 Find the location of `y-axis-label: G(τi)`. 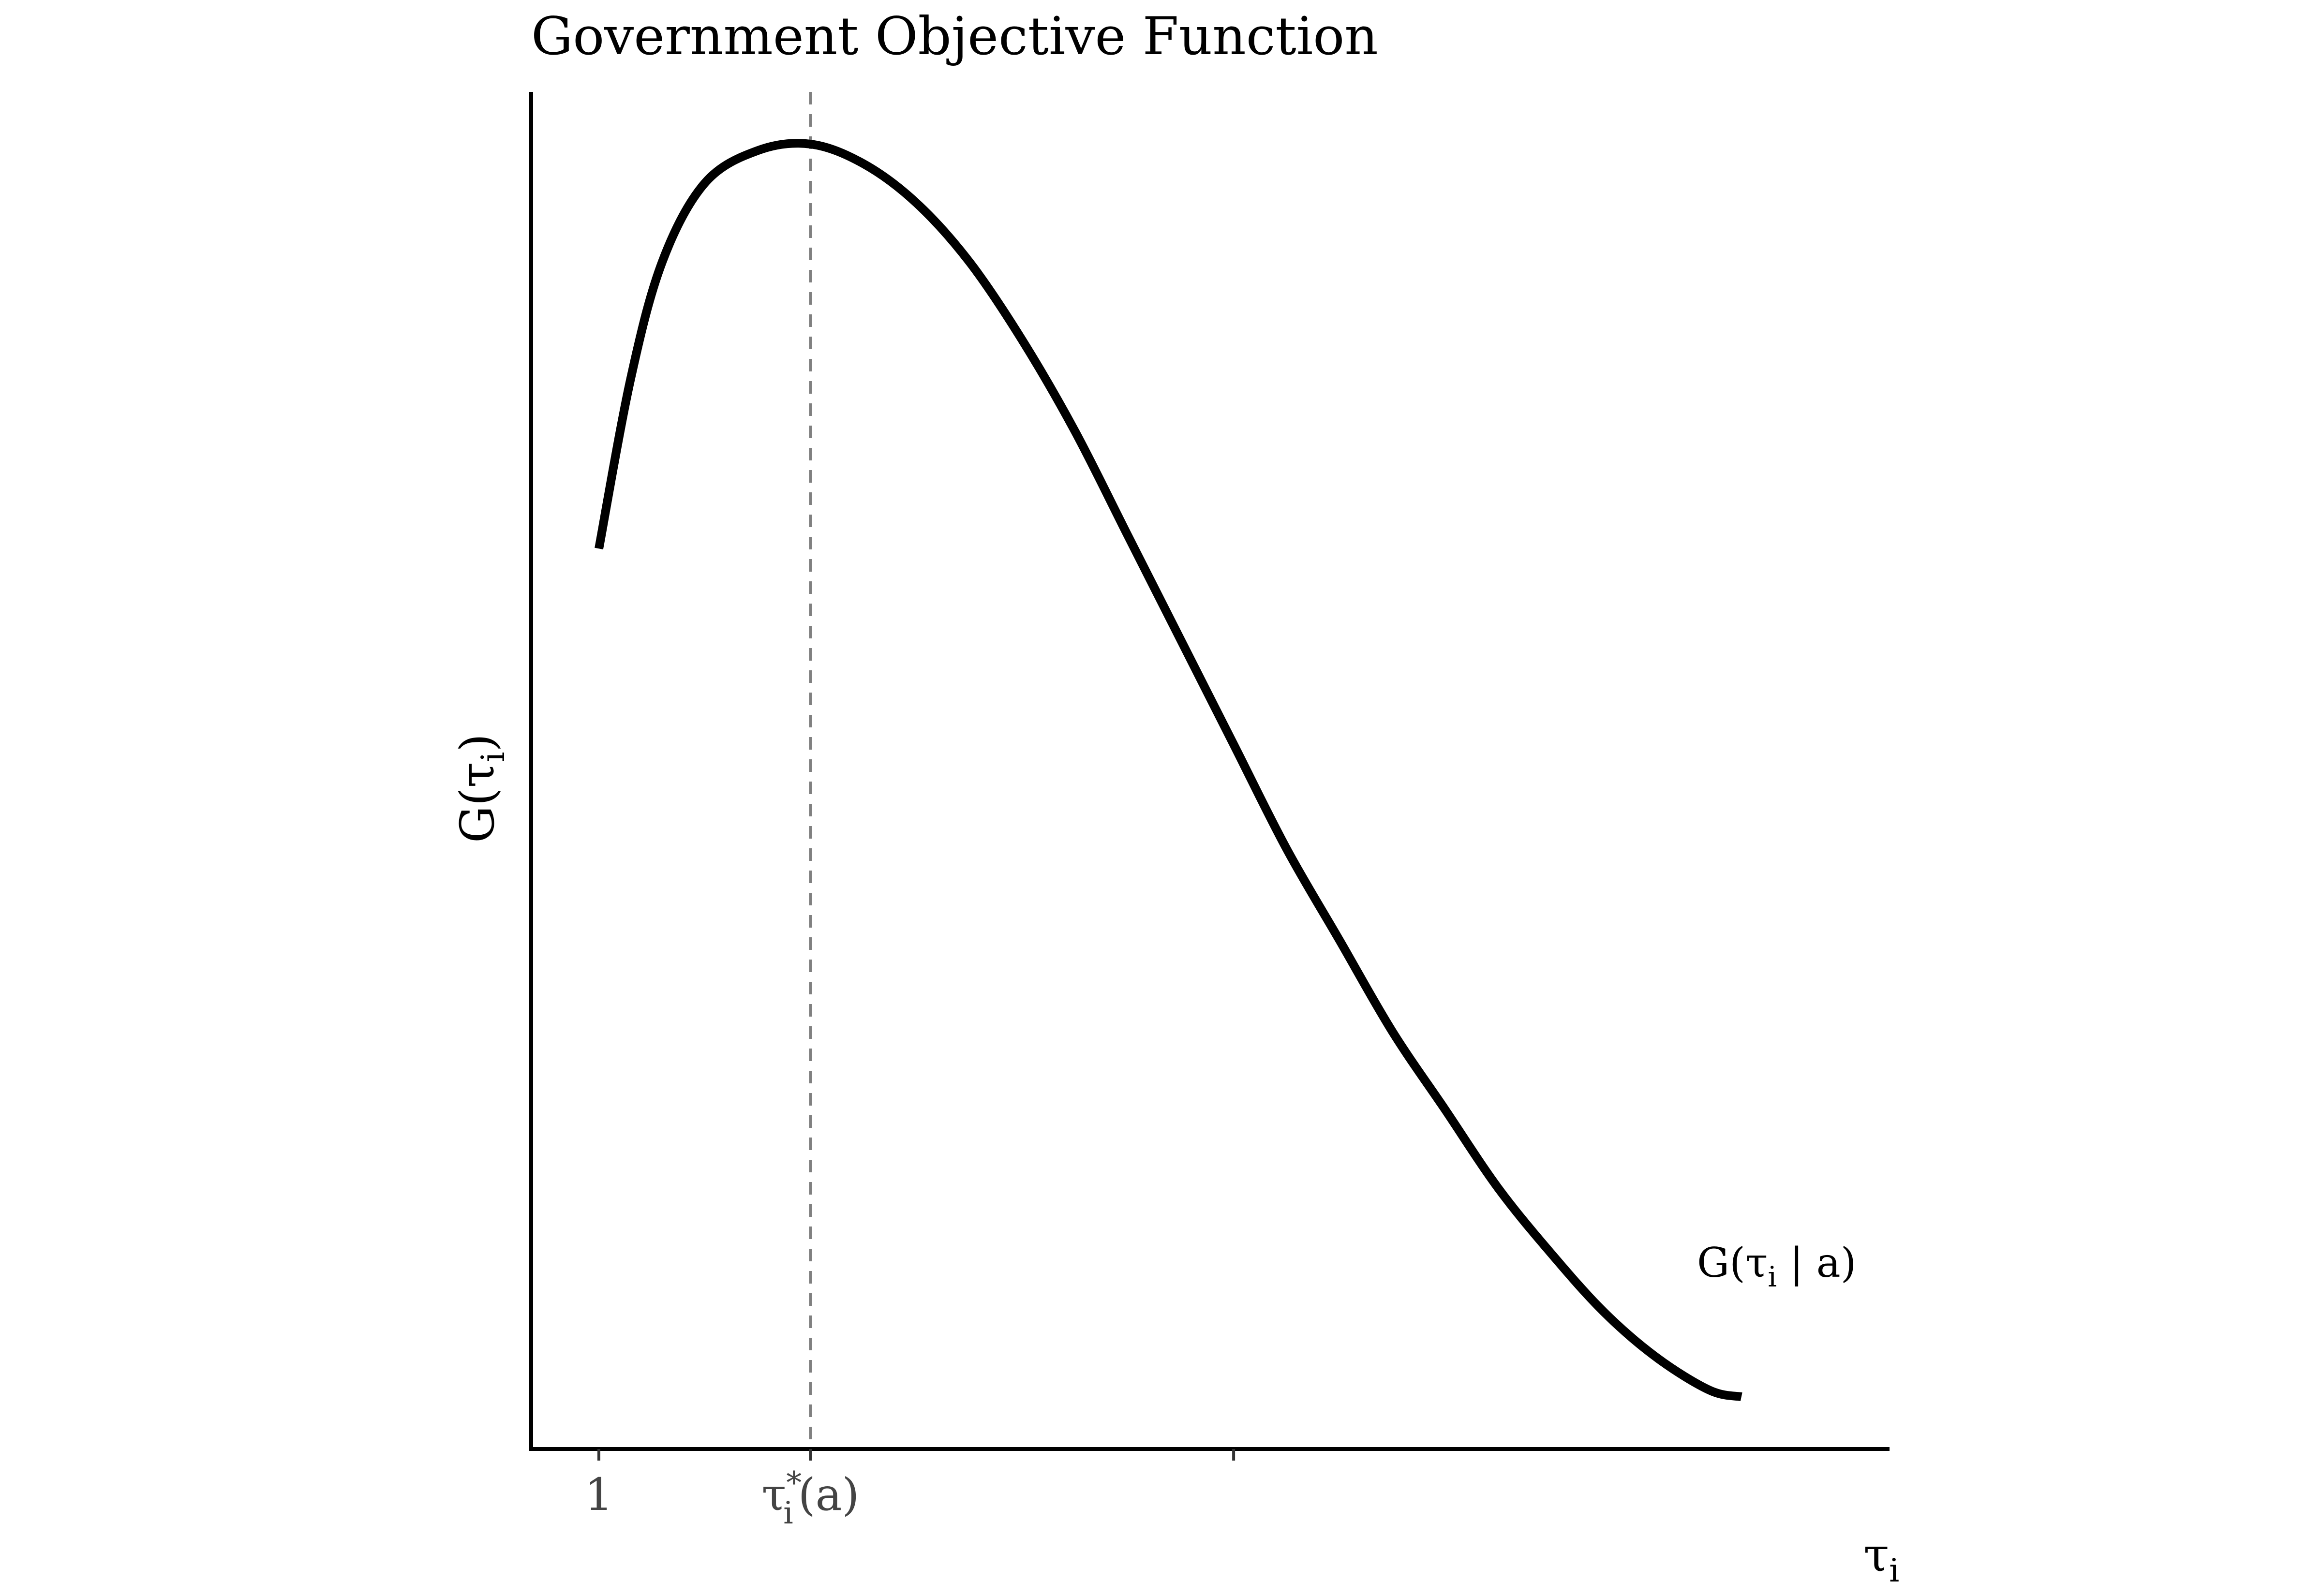

y-axis-label: G(τi) is located at coordinates (481, 788).